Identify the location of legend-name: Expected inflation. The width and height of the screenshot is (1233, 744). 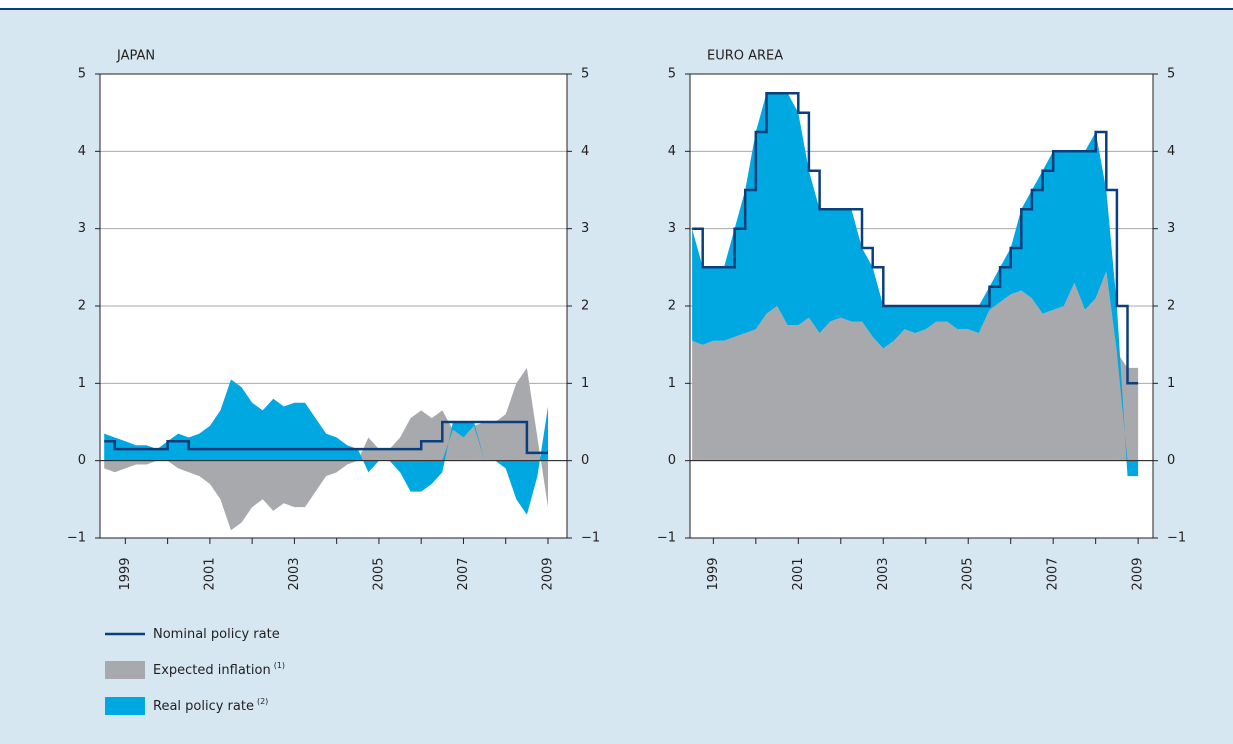
(212, 670).